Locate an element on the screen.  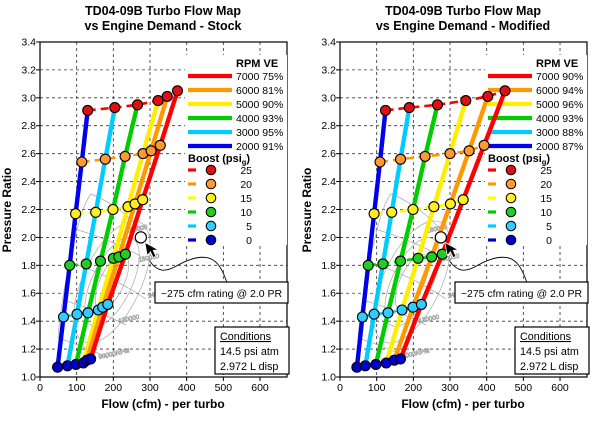
speed-line is located at coordinates (407, 281).